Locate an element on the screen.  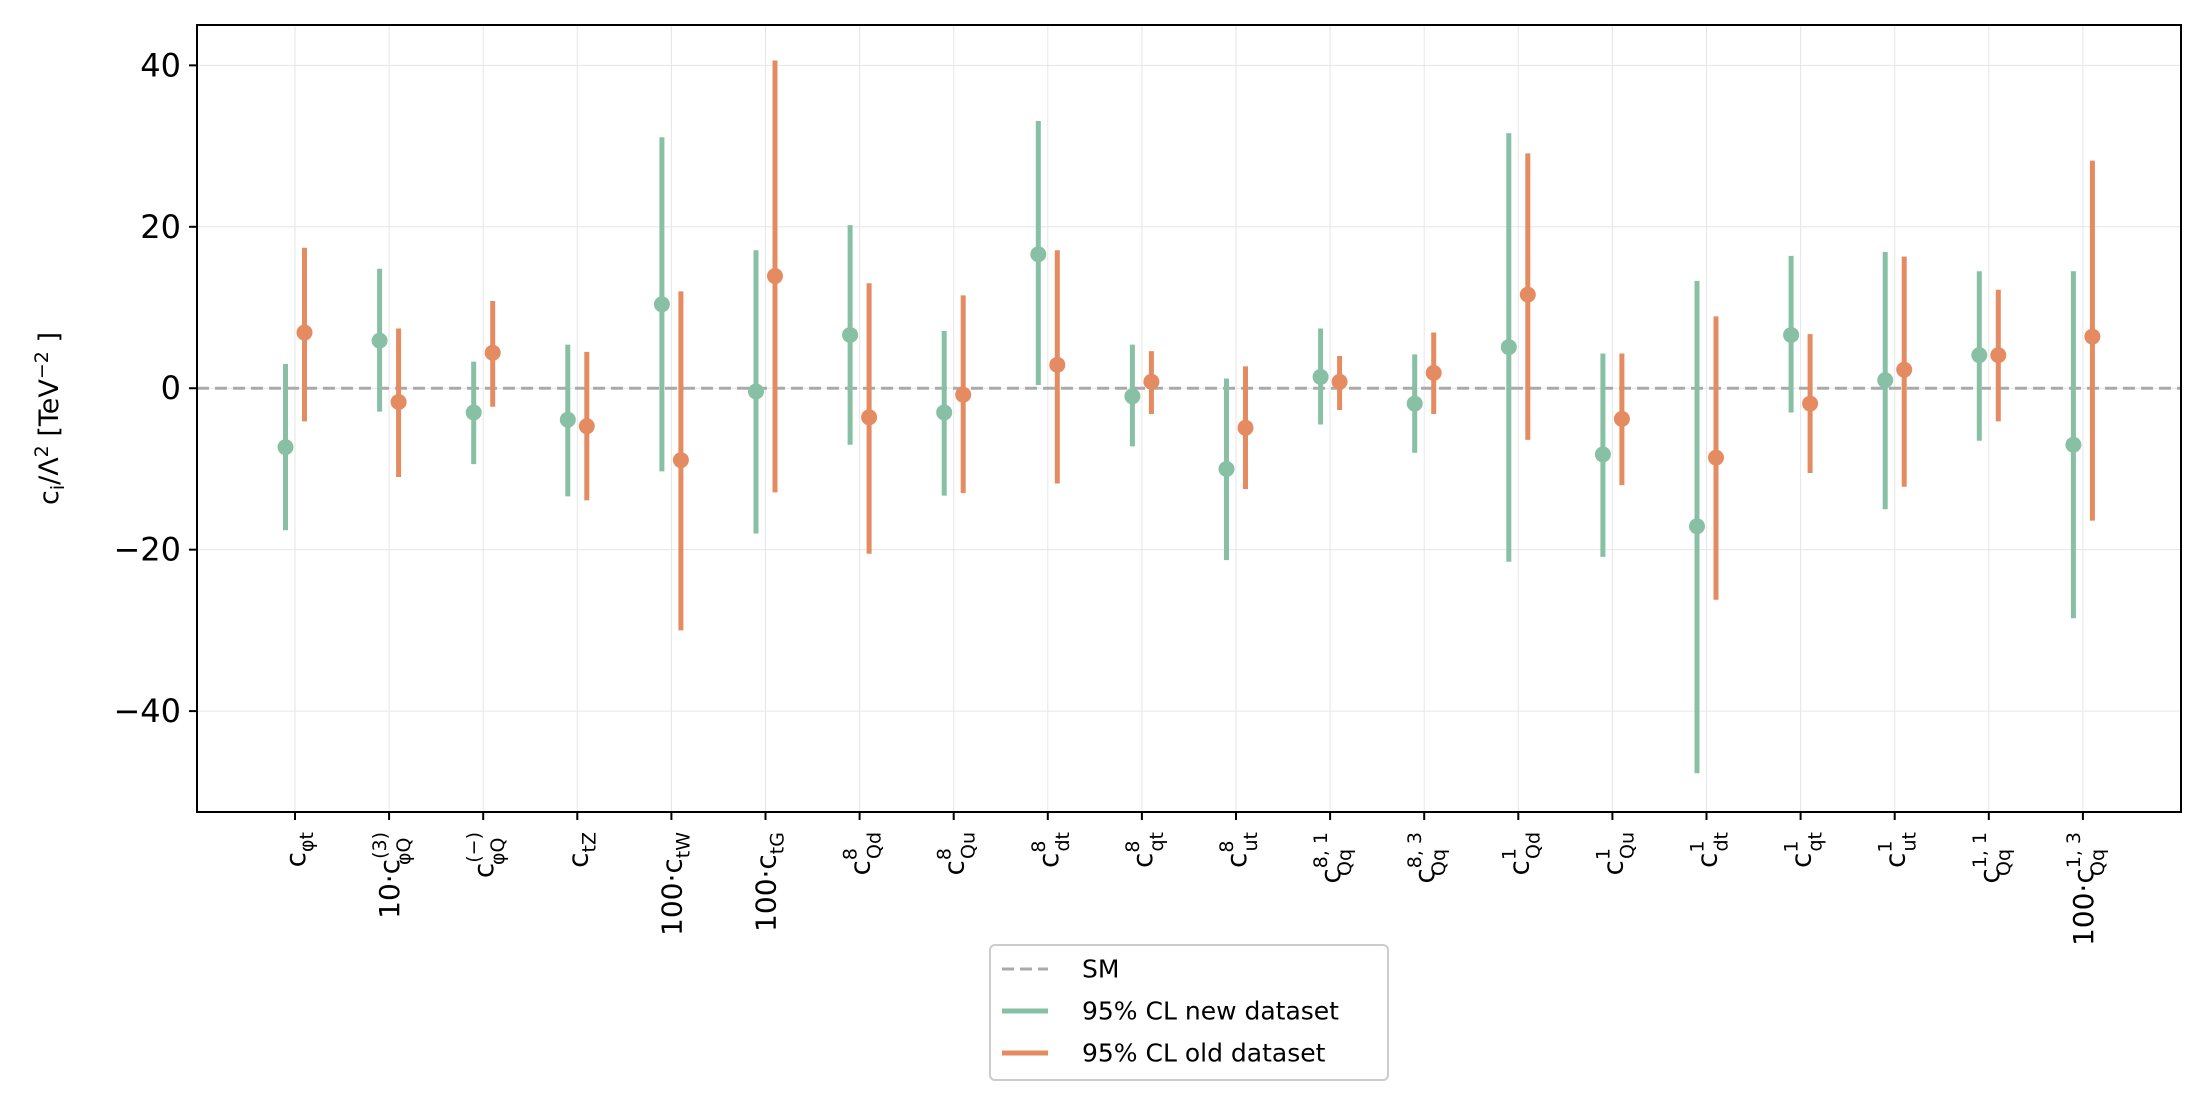
y-axis: 40 20 0 −20 −40 is located at coordinates (155, 388).